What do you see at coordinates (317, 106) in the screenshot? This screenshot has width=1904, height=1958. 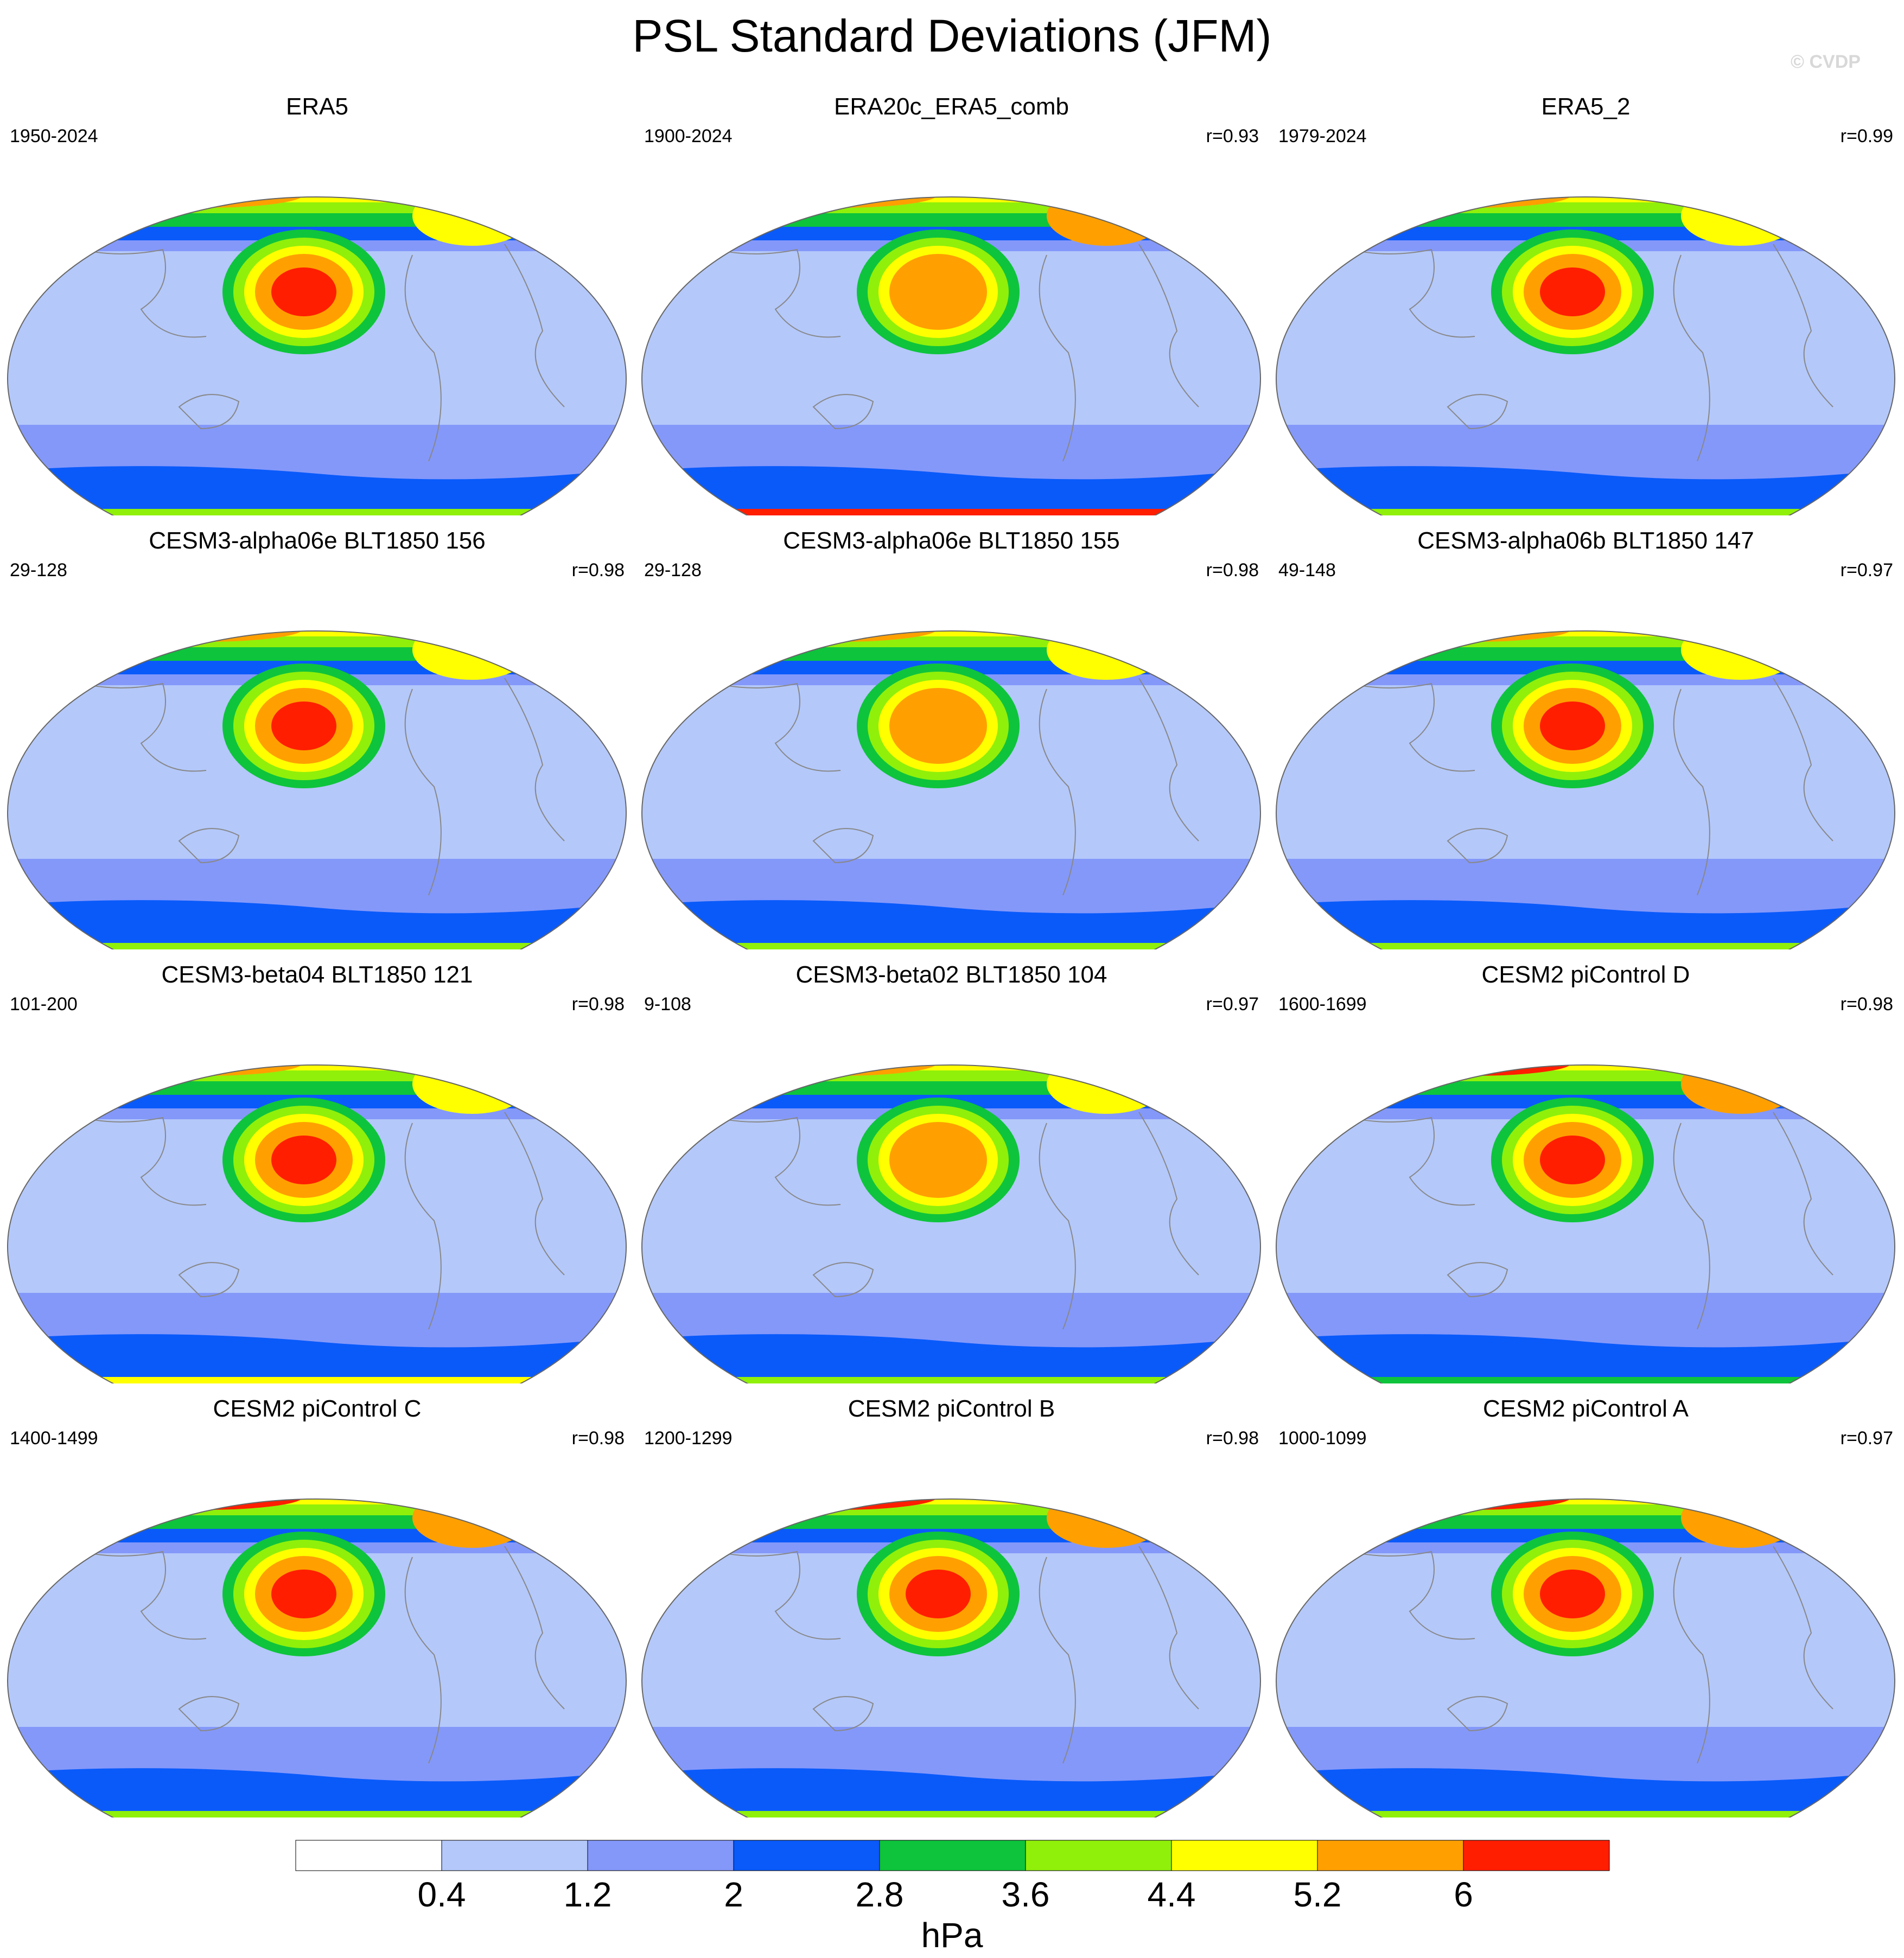 I see `panel-title: ERA5` at bounding box center [317, 106].